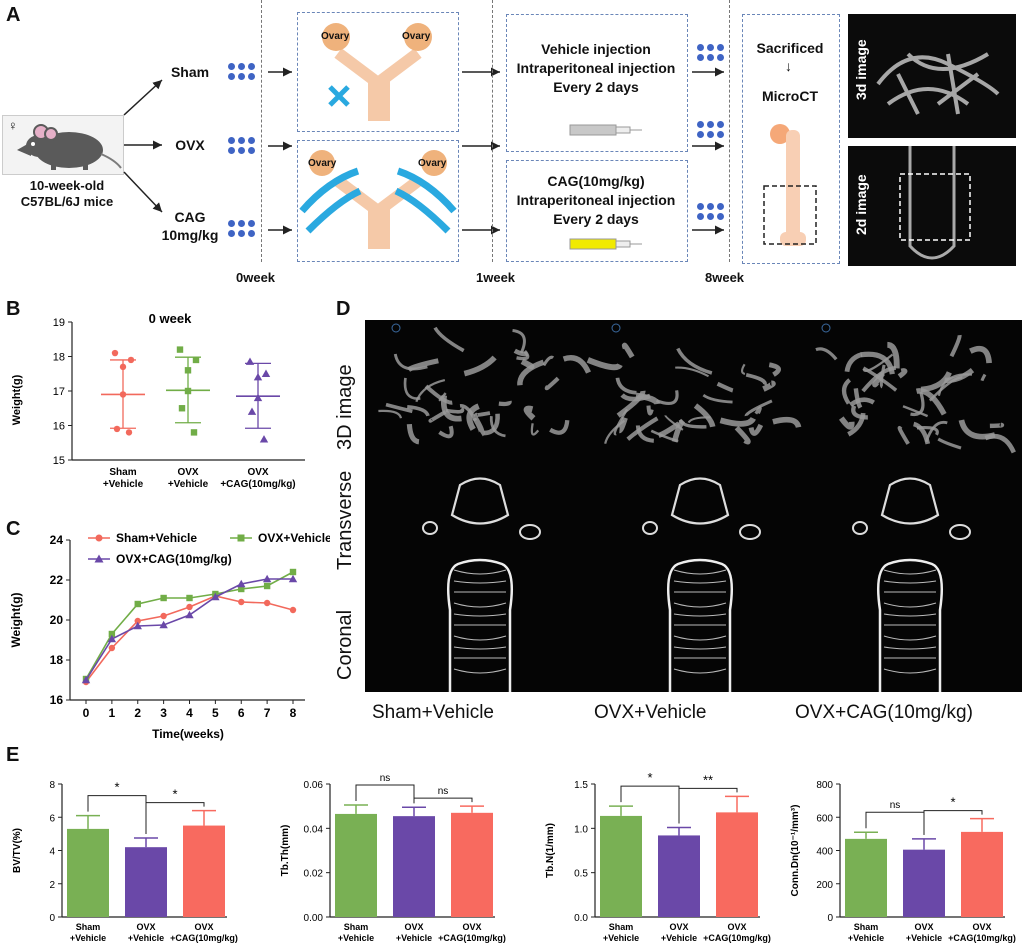 This screenshot has width=1024, height=946. What do you see at coordinates (621, 932) in the screenshot?
I see `x-tick-label: Sham +Vehicle` at bounding box center [621, 932].